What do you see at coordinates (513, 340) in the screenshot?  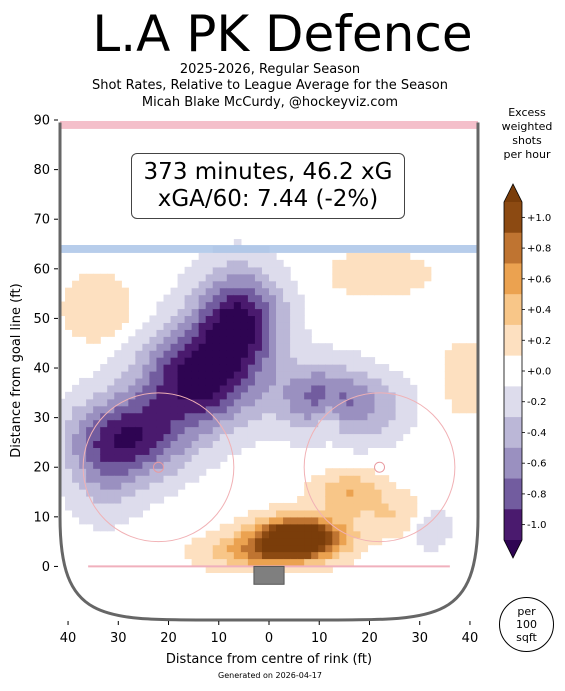 I see `colorbar-segment` at bounding box center [513, 340].